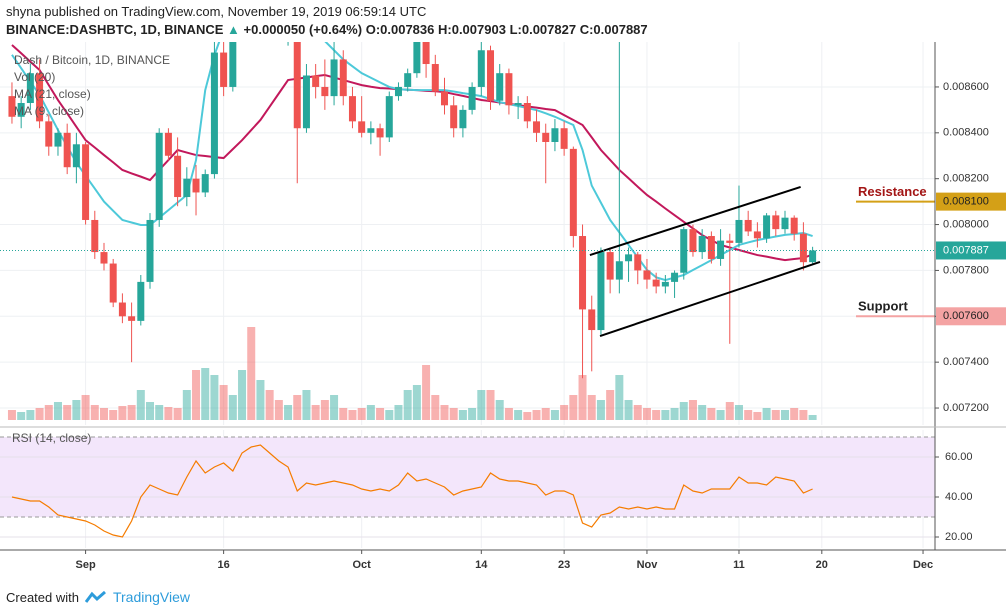 Image resolution: width=1006 pixels, height=615 pixels. I want to click on y-tick-label: 0.007200, so click(966, 408).